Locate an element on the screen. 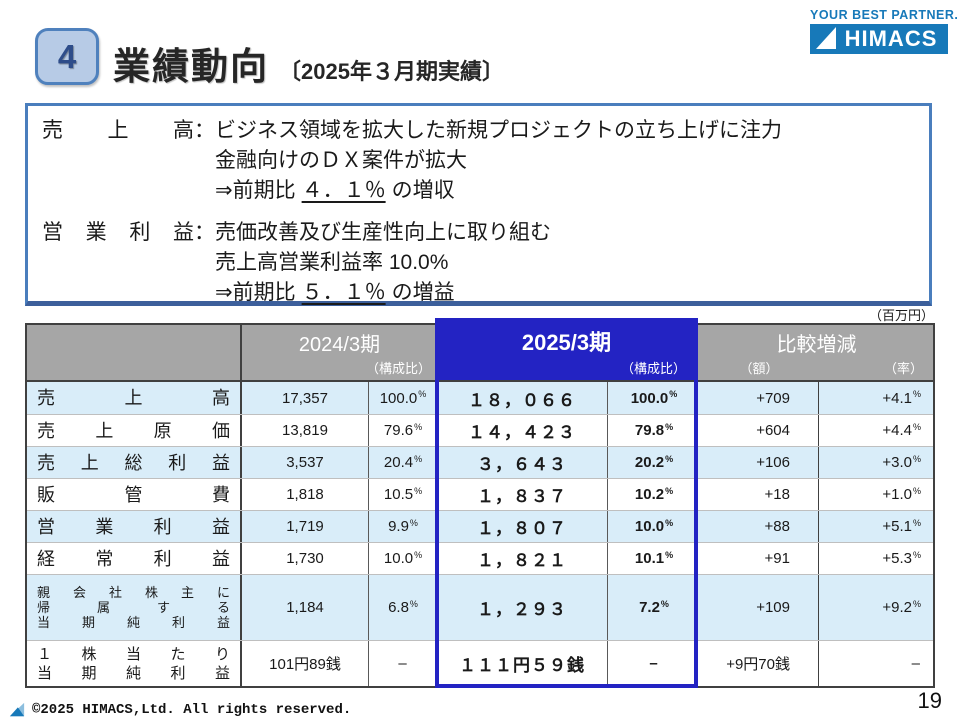 The image size is (960, 720). cell-fy2025-value: １，２９３ is located at coordinates (522, 609).